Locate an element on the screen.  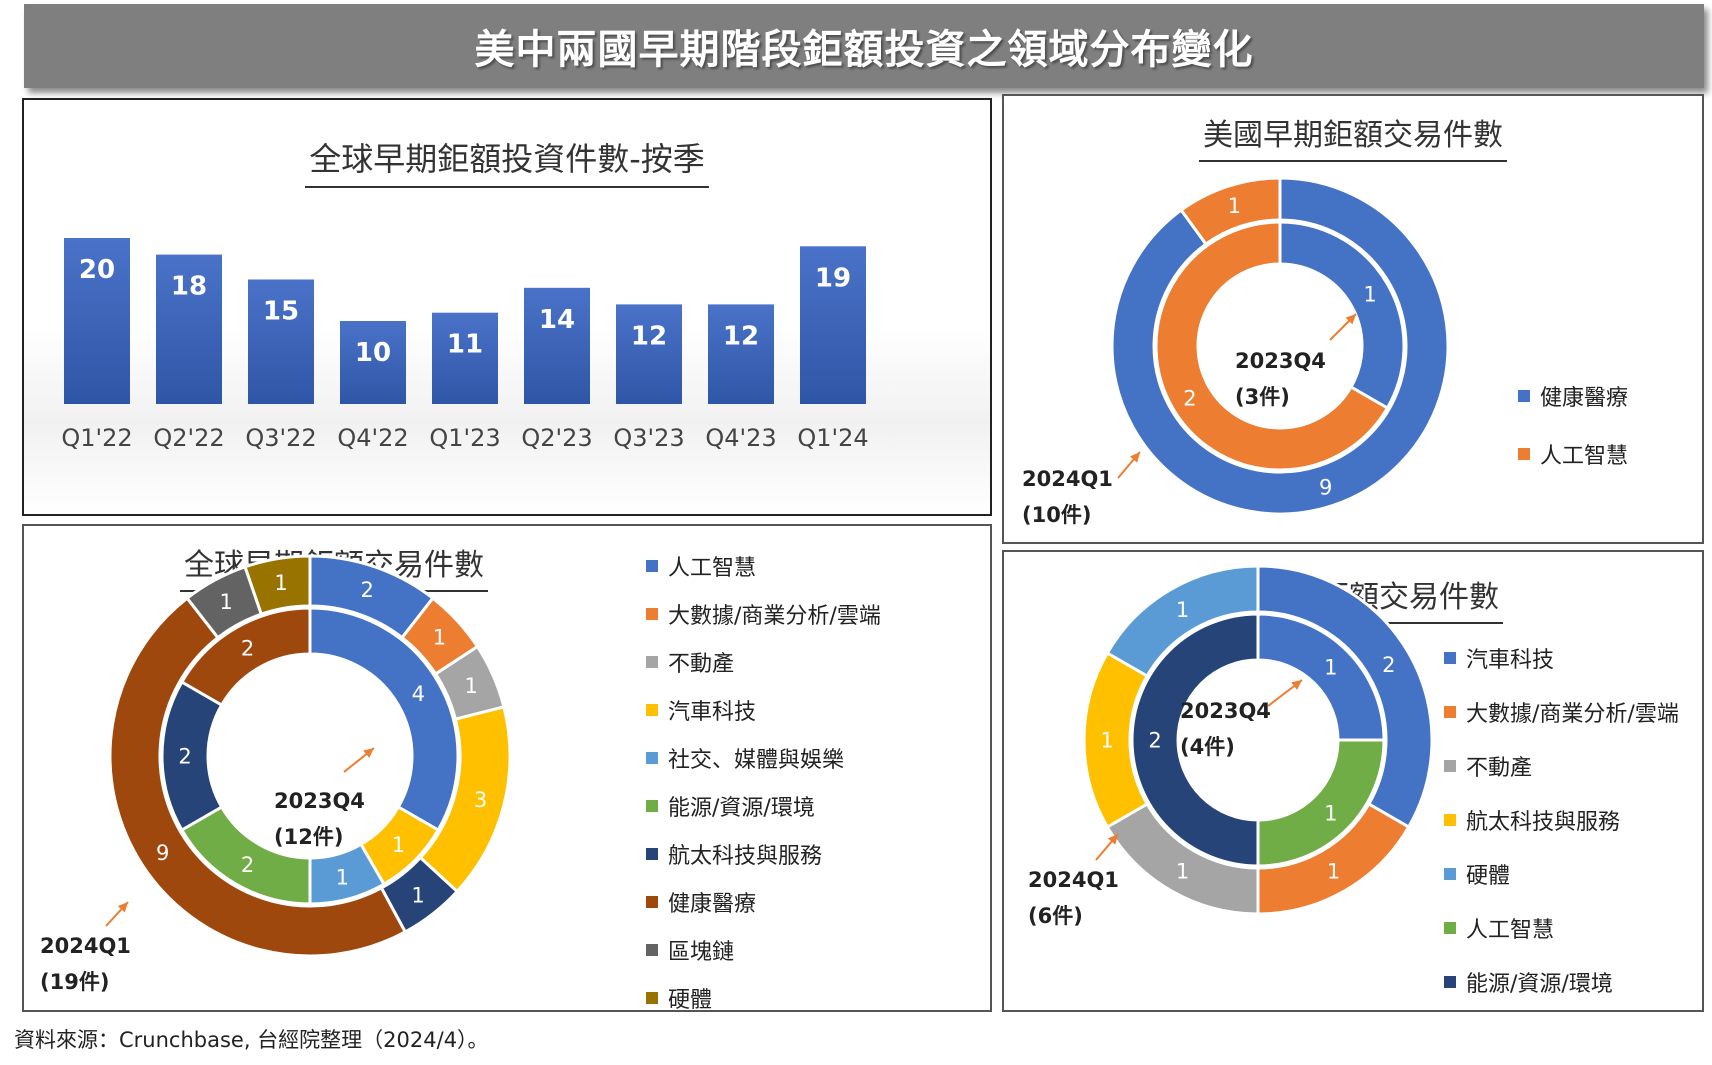
x-tick-label: Q1'23 is located at coordinates (464, 438).